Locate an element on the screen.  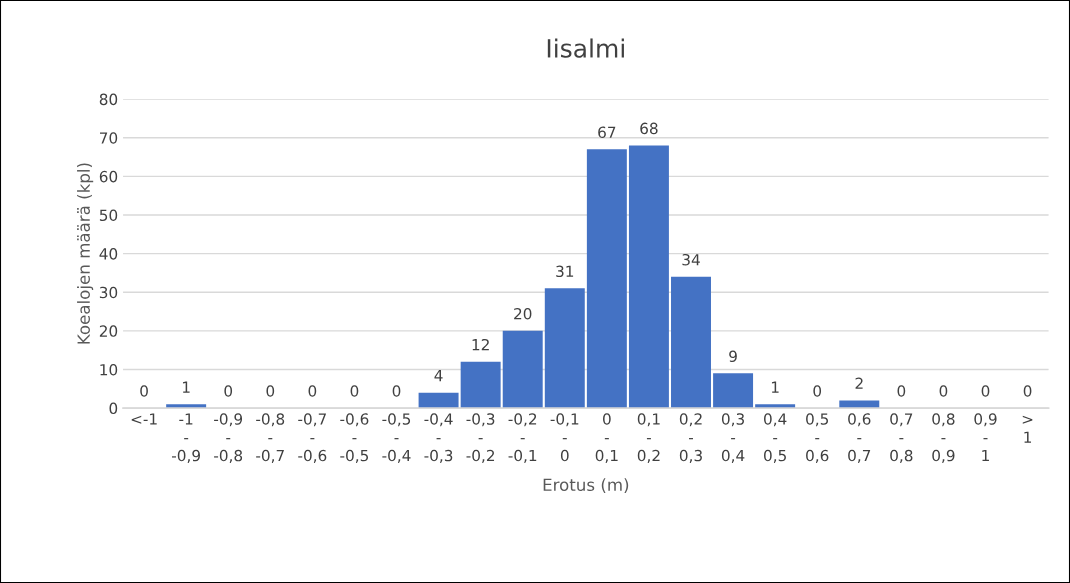
data-label: 67 is located at coordinates (607, 132).